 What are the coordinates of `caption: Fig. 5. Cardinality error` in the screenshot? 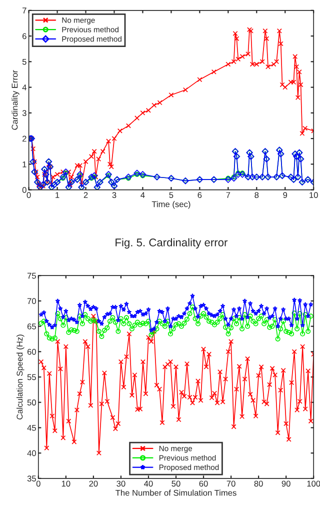 It's located at (172, 243).